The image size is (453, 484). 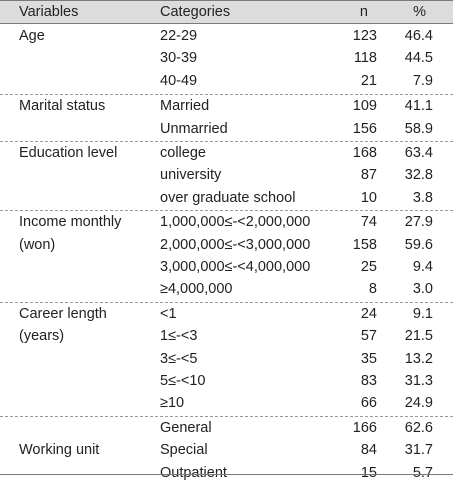 What do you see at coordinates (364, 427) in the screenshot?
I see `n-cell: 166` at bounding box center [364, 427].